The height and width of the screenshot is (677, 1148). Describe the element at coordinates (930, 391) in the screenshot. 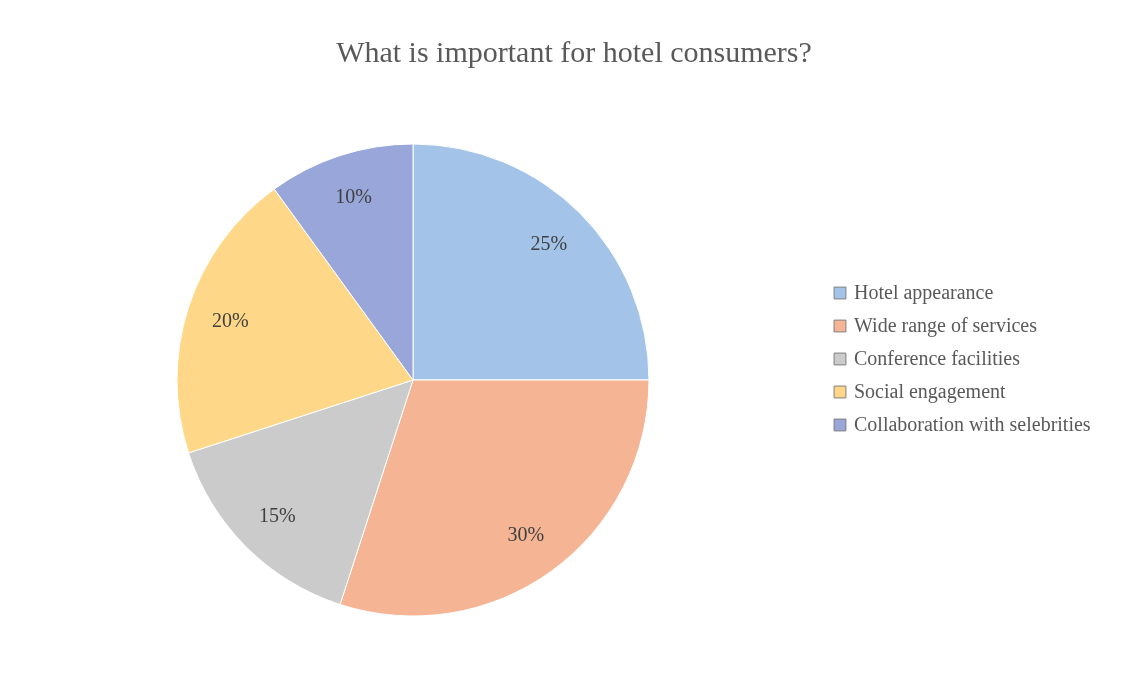

I see `legend-label: Social engagement` at that location.